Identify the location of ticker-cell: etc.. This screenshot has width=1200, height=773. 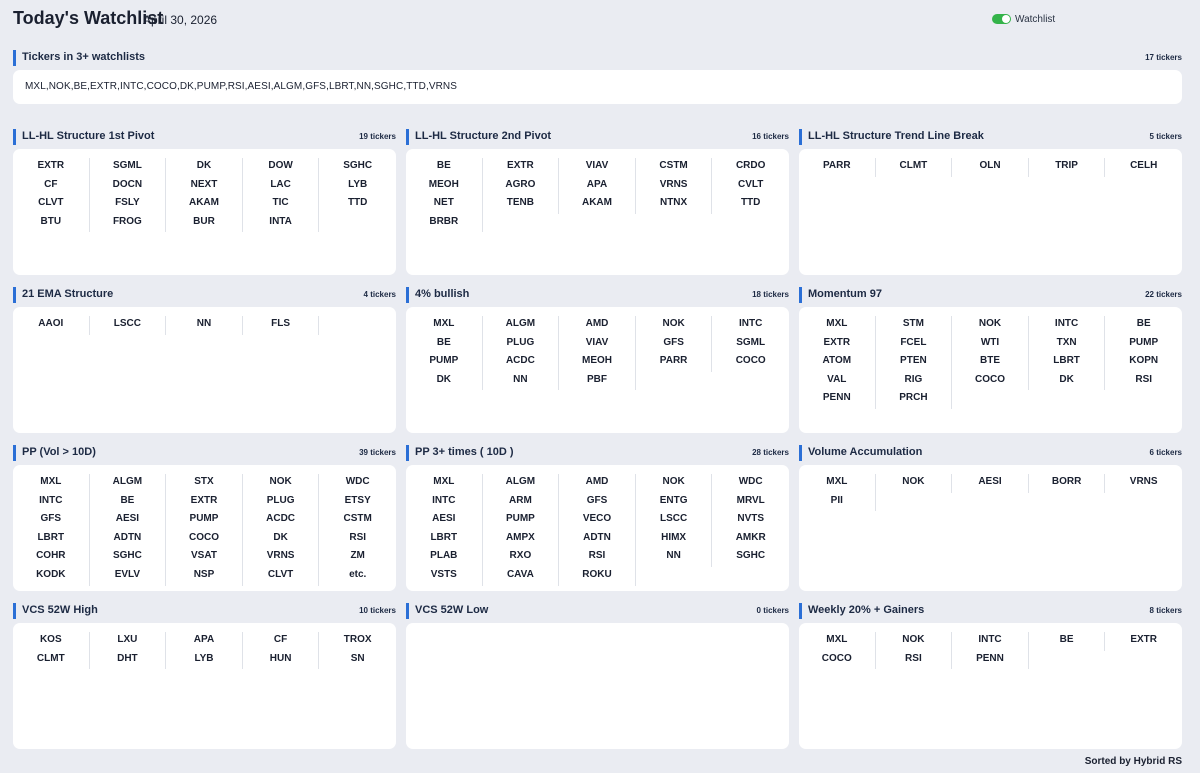
(358, 574).